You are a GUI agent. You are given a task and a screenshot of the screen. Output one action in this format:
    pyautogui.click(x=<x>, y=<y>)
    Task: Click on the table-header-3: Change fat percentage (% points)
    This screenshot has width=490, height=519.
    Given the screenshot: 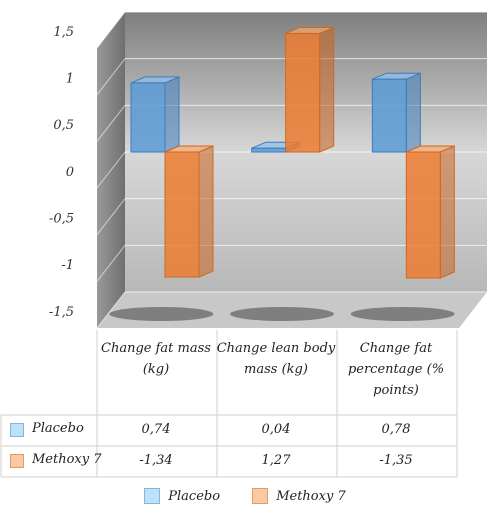 What is the action you would take?
    pyautogui.click(x=396, y=369)
    